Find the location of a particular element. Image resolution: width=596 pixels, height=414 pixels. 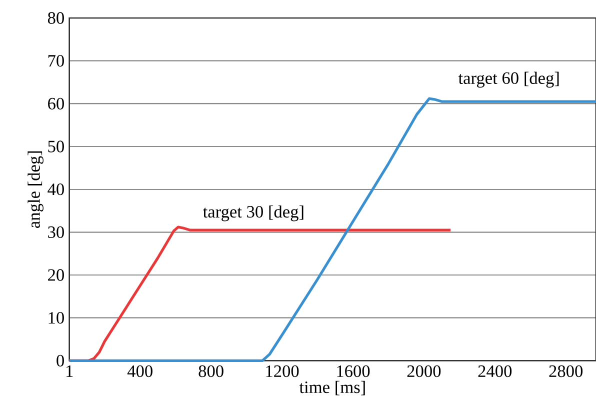

y-tick-label: 30 is located at coordinates (56, 232).